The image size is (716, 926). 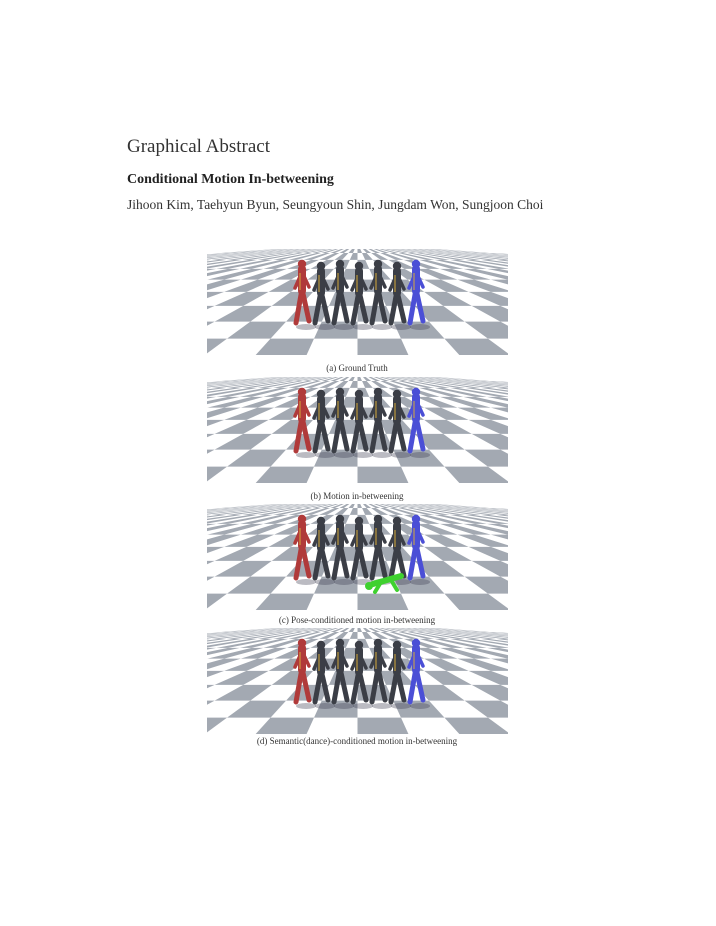 I want to click on figure-ground-truth, so click(x=357, y=302).